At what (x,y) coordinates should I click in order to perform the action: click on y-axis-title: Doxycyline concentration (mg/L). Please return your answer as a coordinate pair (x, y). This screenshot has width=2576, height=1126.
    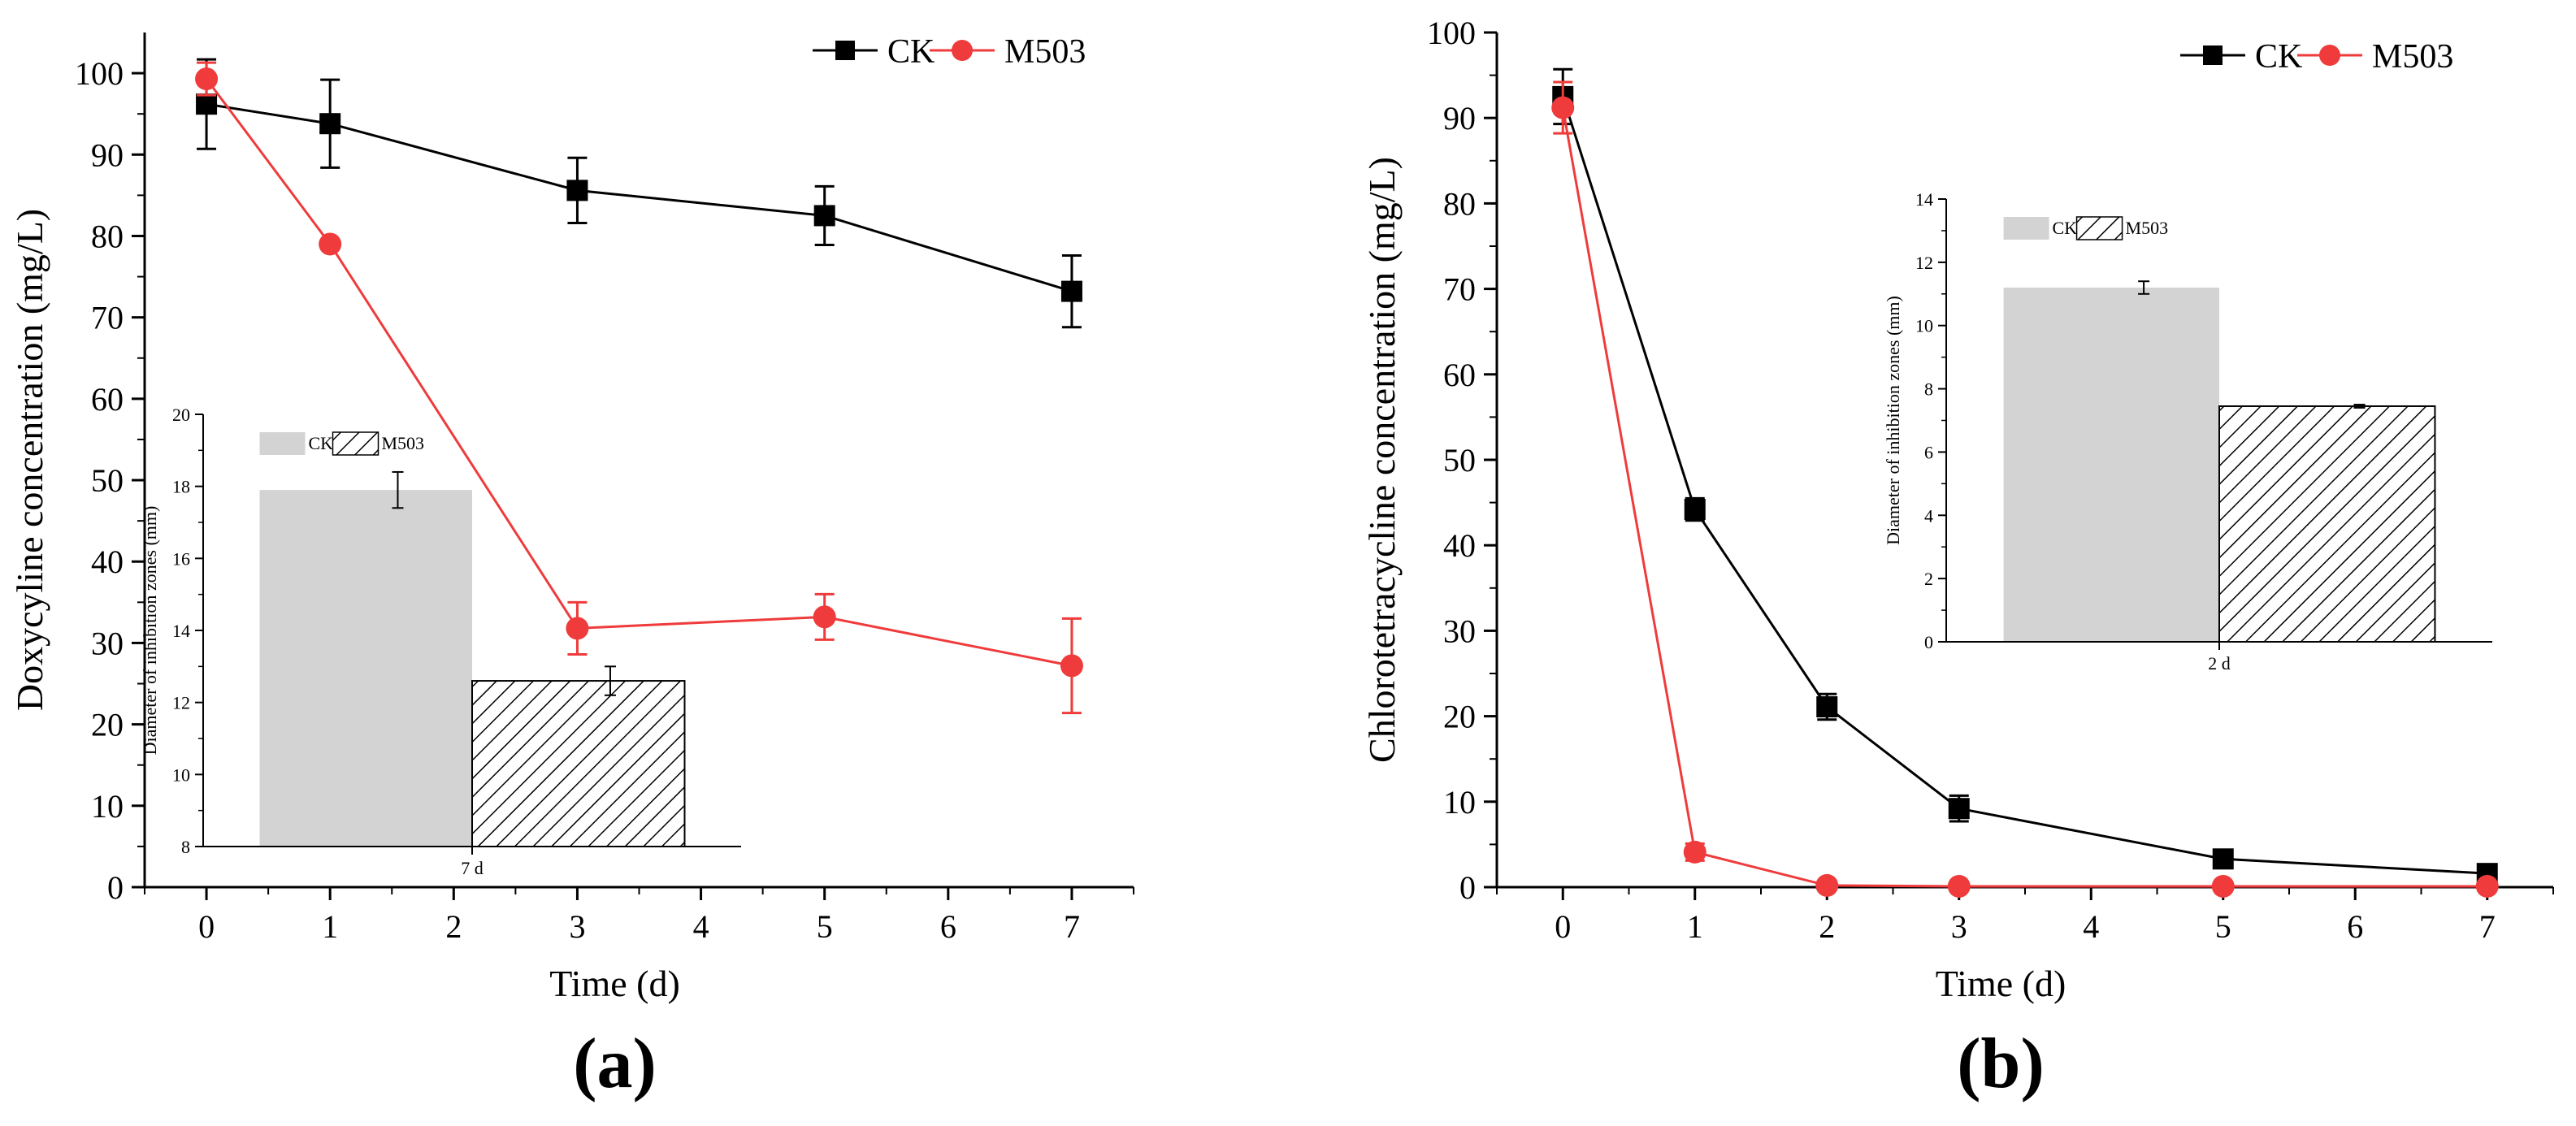
    Looking at the image, I should click on (29, 460).